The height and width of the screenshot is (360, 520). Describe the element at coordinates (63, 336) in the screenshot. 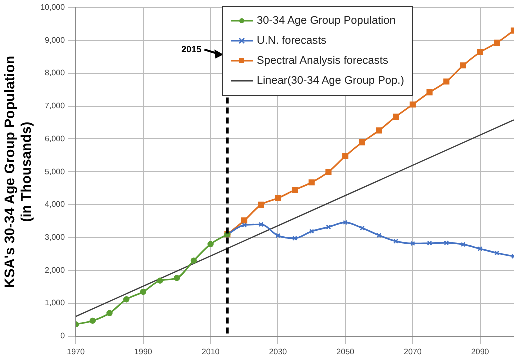

I see `y-tick-label: 0` at that location.